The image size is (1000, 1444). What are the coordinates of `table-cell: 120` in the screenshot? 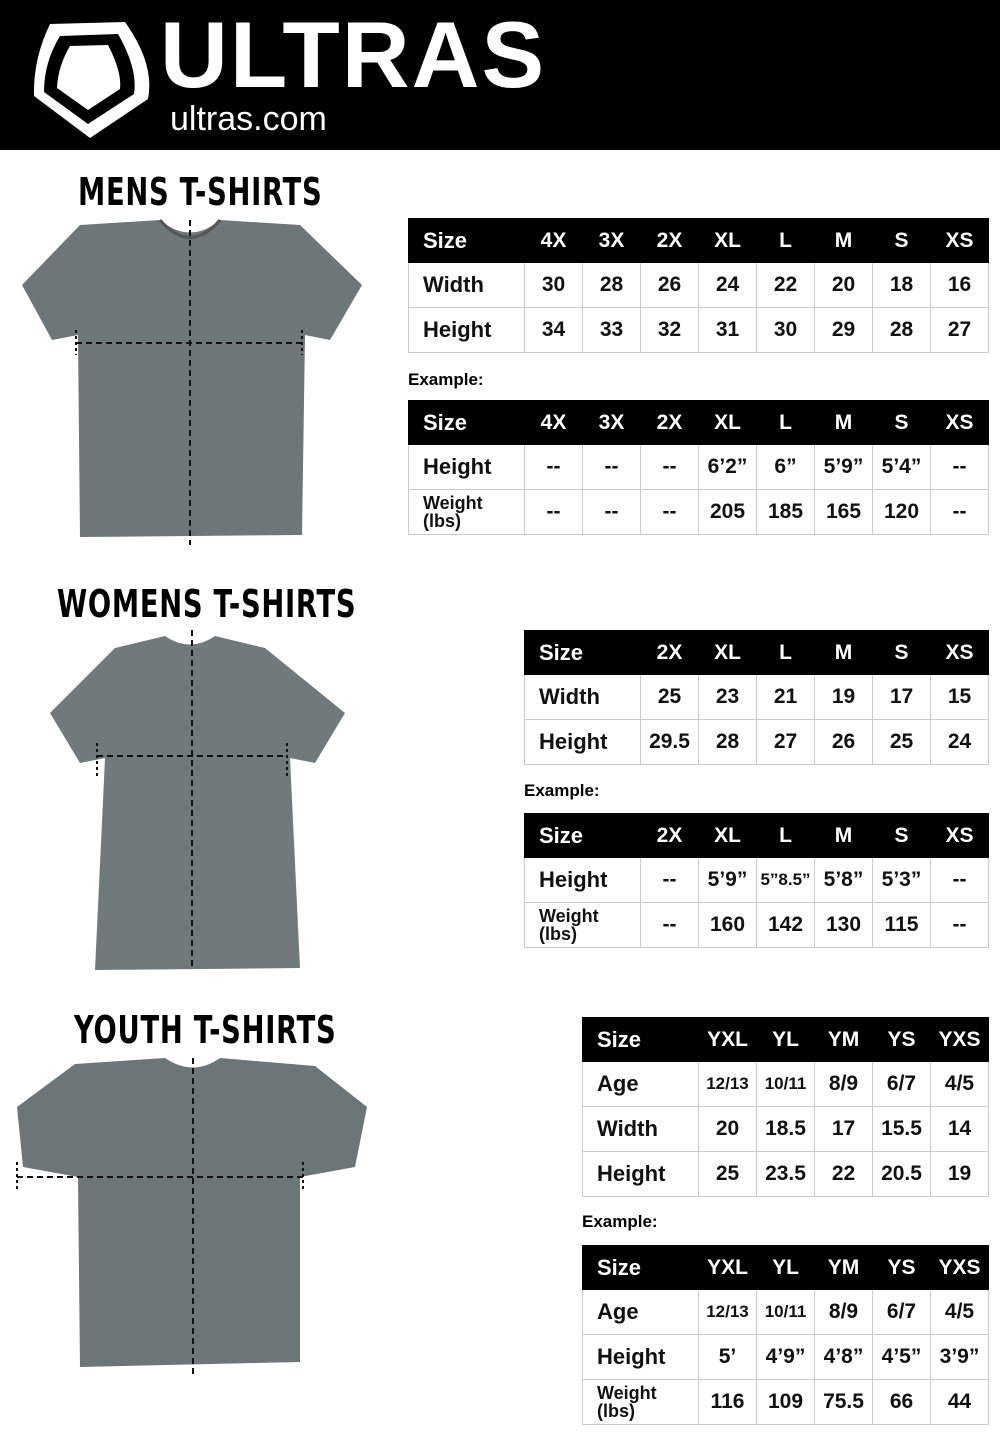 It's located at (901, 512).